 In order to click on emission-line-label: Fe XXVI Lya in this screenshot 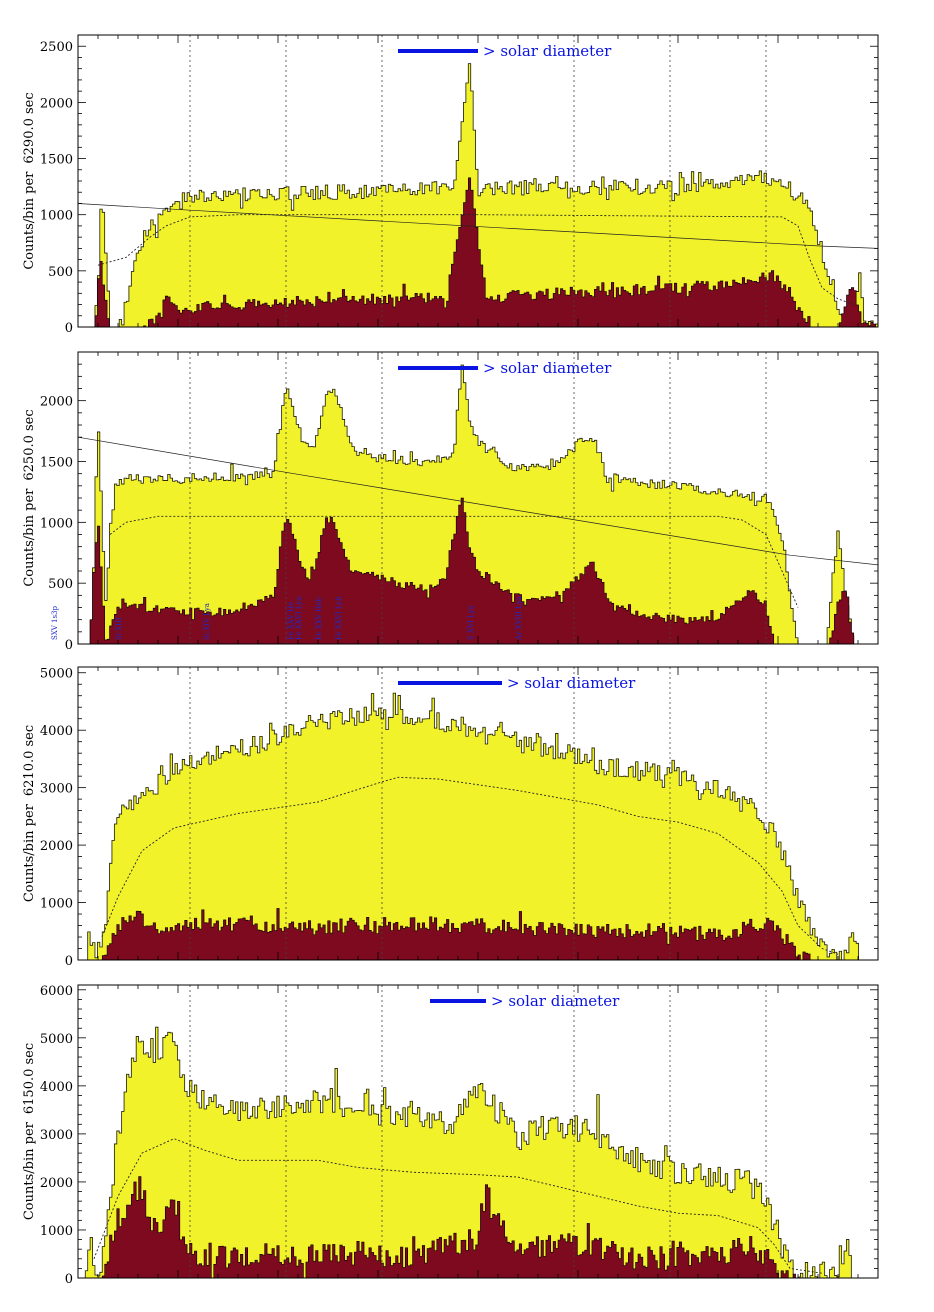, I will do `click(299, 618)`.